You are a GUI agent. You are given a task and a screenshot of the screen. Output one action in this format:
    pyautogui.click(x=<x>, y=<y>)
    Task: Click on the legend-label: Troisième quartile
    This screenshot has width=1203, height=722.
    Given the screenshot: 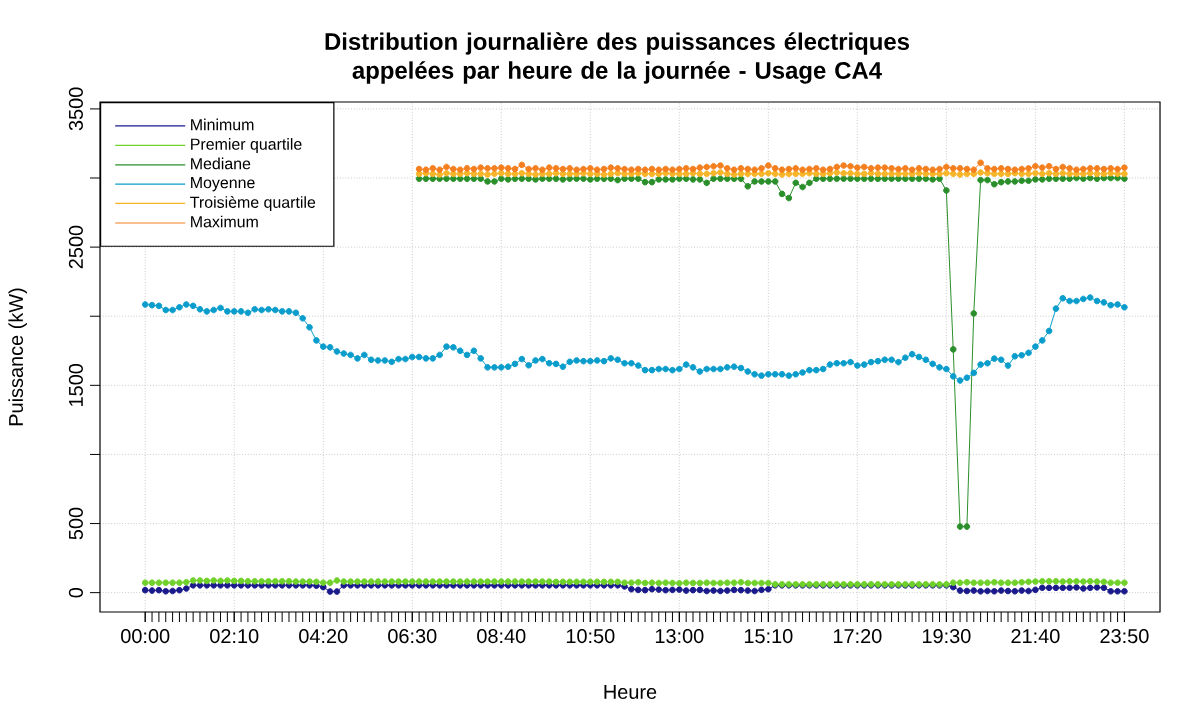 What is the action you would take?
    pyautogui.click(x=253, y=204)
    